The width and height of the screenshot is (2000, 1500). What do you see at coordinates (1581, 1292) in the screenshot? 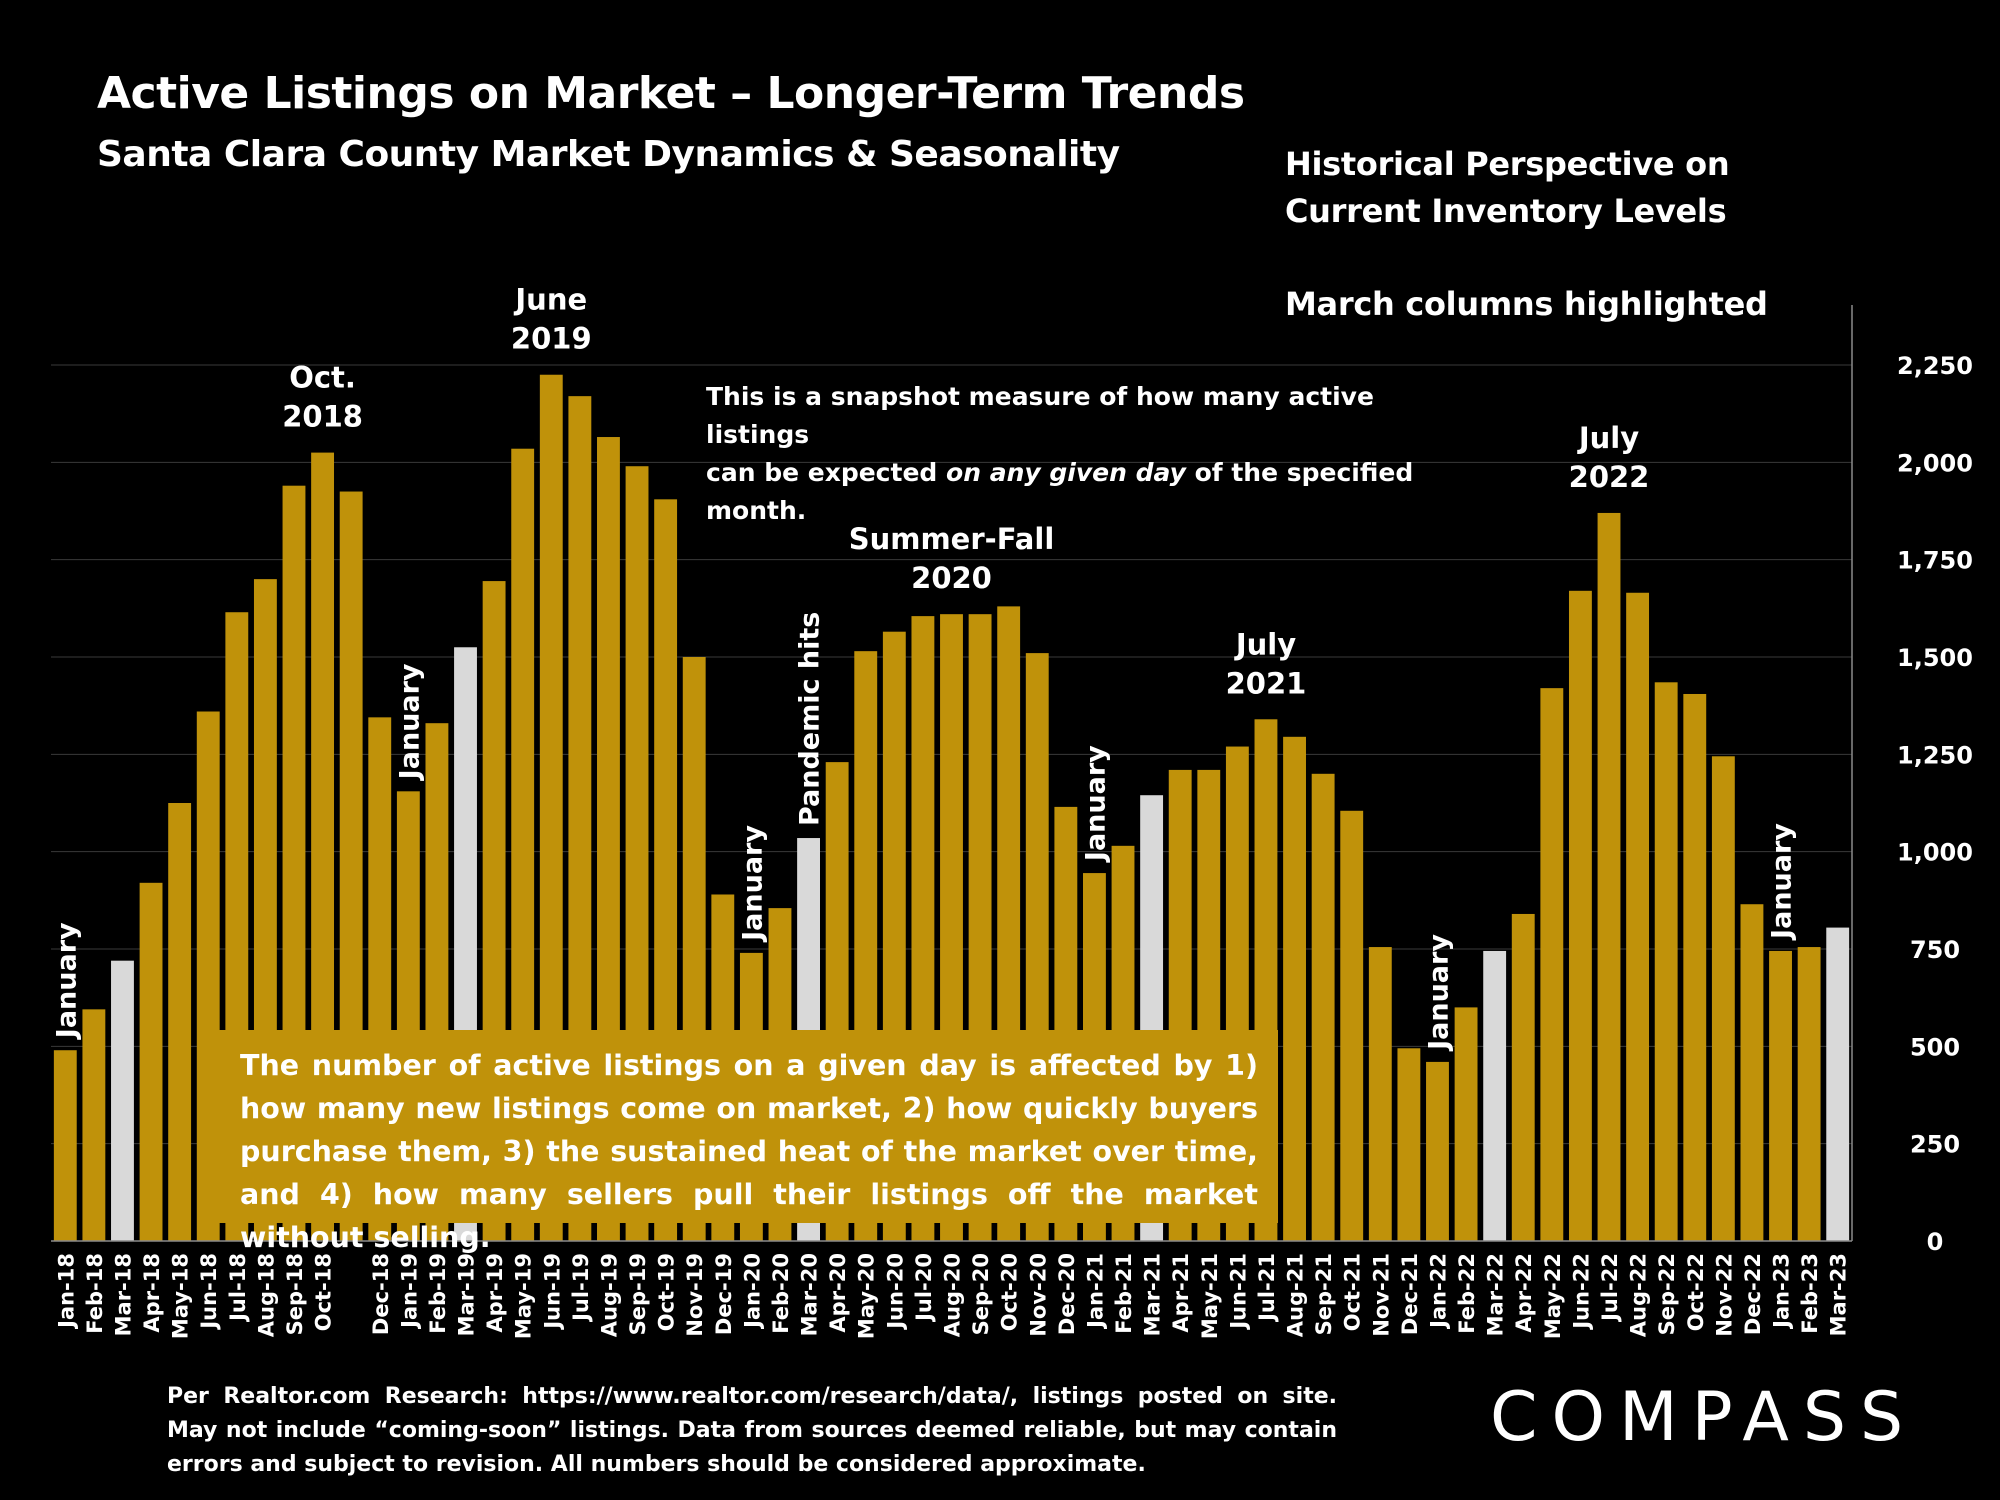
I see `x-tick-label: Jun-22` at bounding box center [1581, 1292].